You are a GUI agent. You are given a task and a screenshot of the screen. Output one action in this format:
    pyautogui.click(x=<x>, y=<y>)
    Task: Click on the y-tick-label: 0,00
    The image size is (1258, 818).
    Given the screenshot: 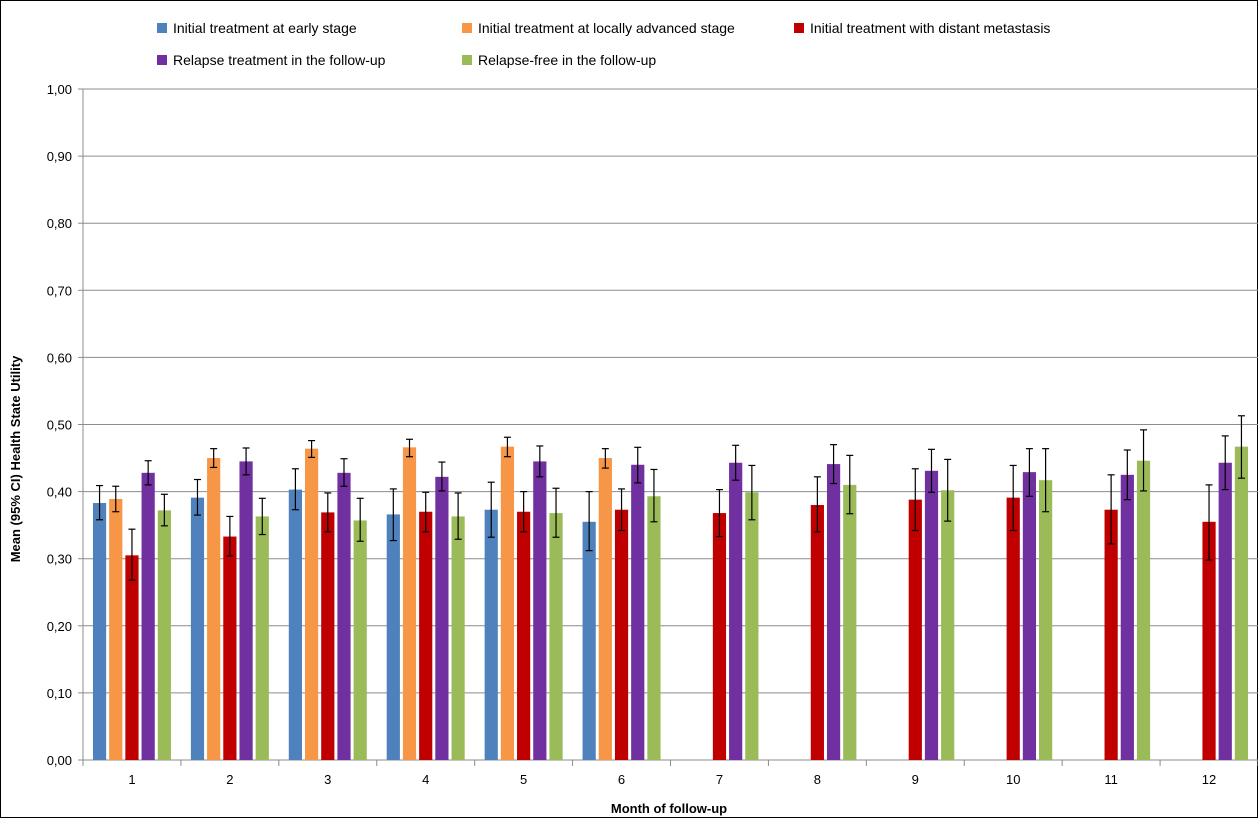 What is the action you would take?
    pyautogui.click(x=59, y=760)
    